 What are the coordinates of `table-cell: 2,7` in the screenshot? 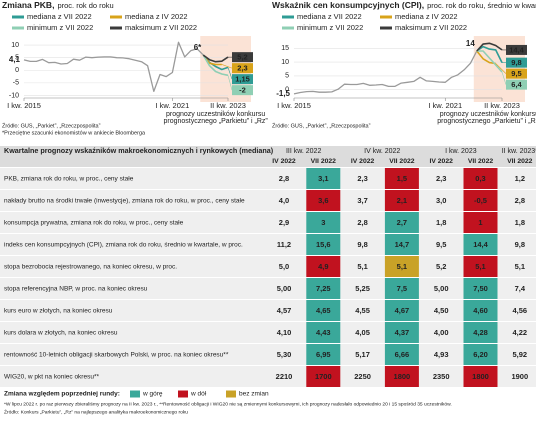 It's located at (402, 222).